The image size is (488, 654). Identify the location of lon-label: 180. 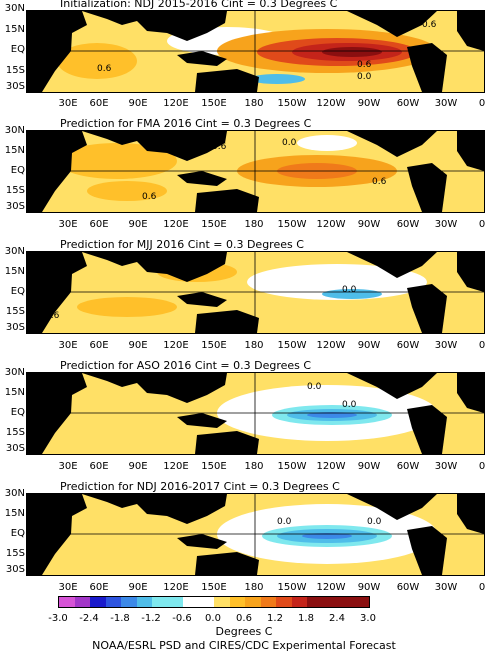
(254, 224).